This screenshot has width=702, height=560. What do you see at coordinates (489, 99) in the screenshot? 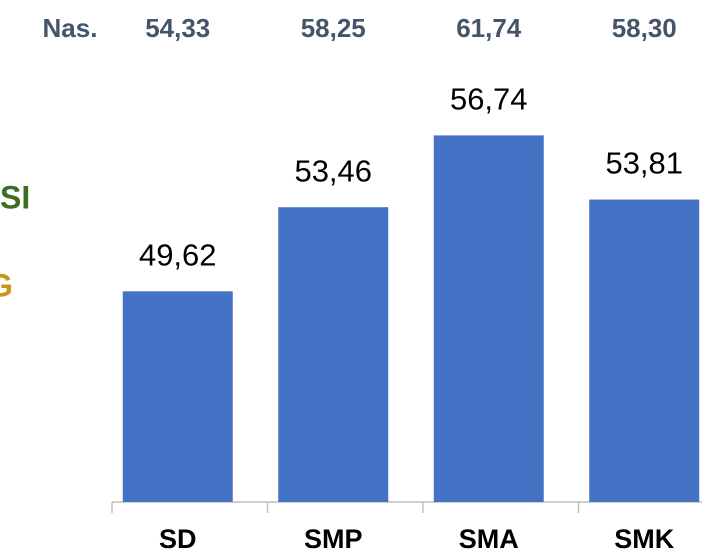
I see `data-label: 56,74` at bounding box center [489, 99].